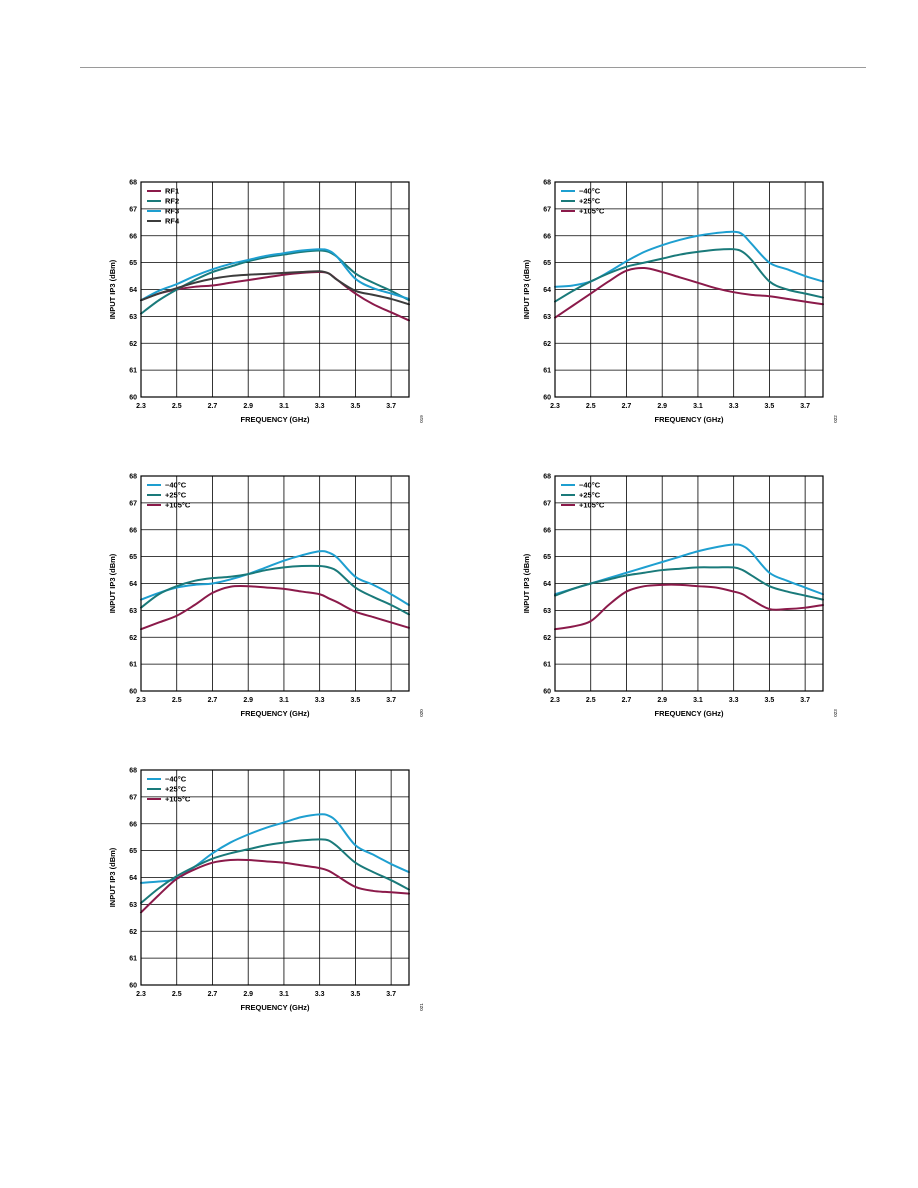  What do you see at coordinates (421, 1007) in the screenshot?
I see `figure-code: 021` at bounding box center [421, 1007].